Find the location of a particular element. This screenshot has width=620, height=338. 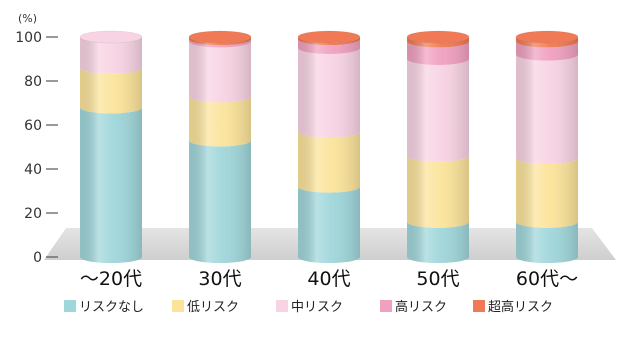

legend-label: 高リスク is located at coordinates (421, 307).